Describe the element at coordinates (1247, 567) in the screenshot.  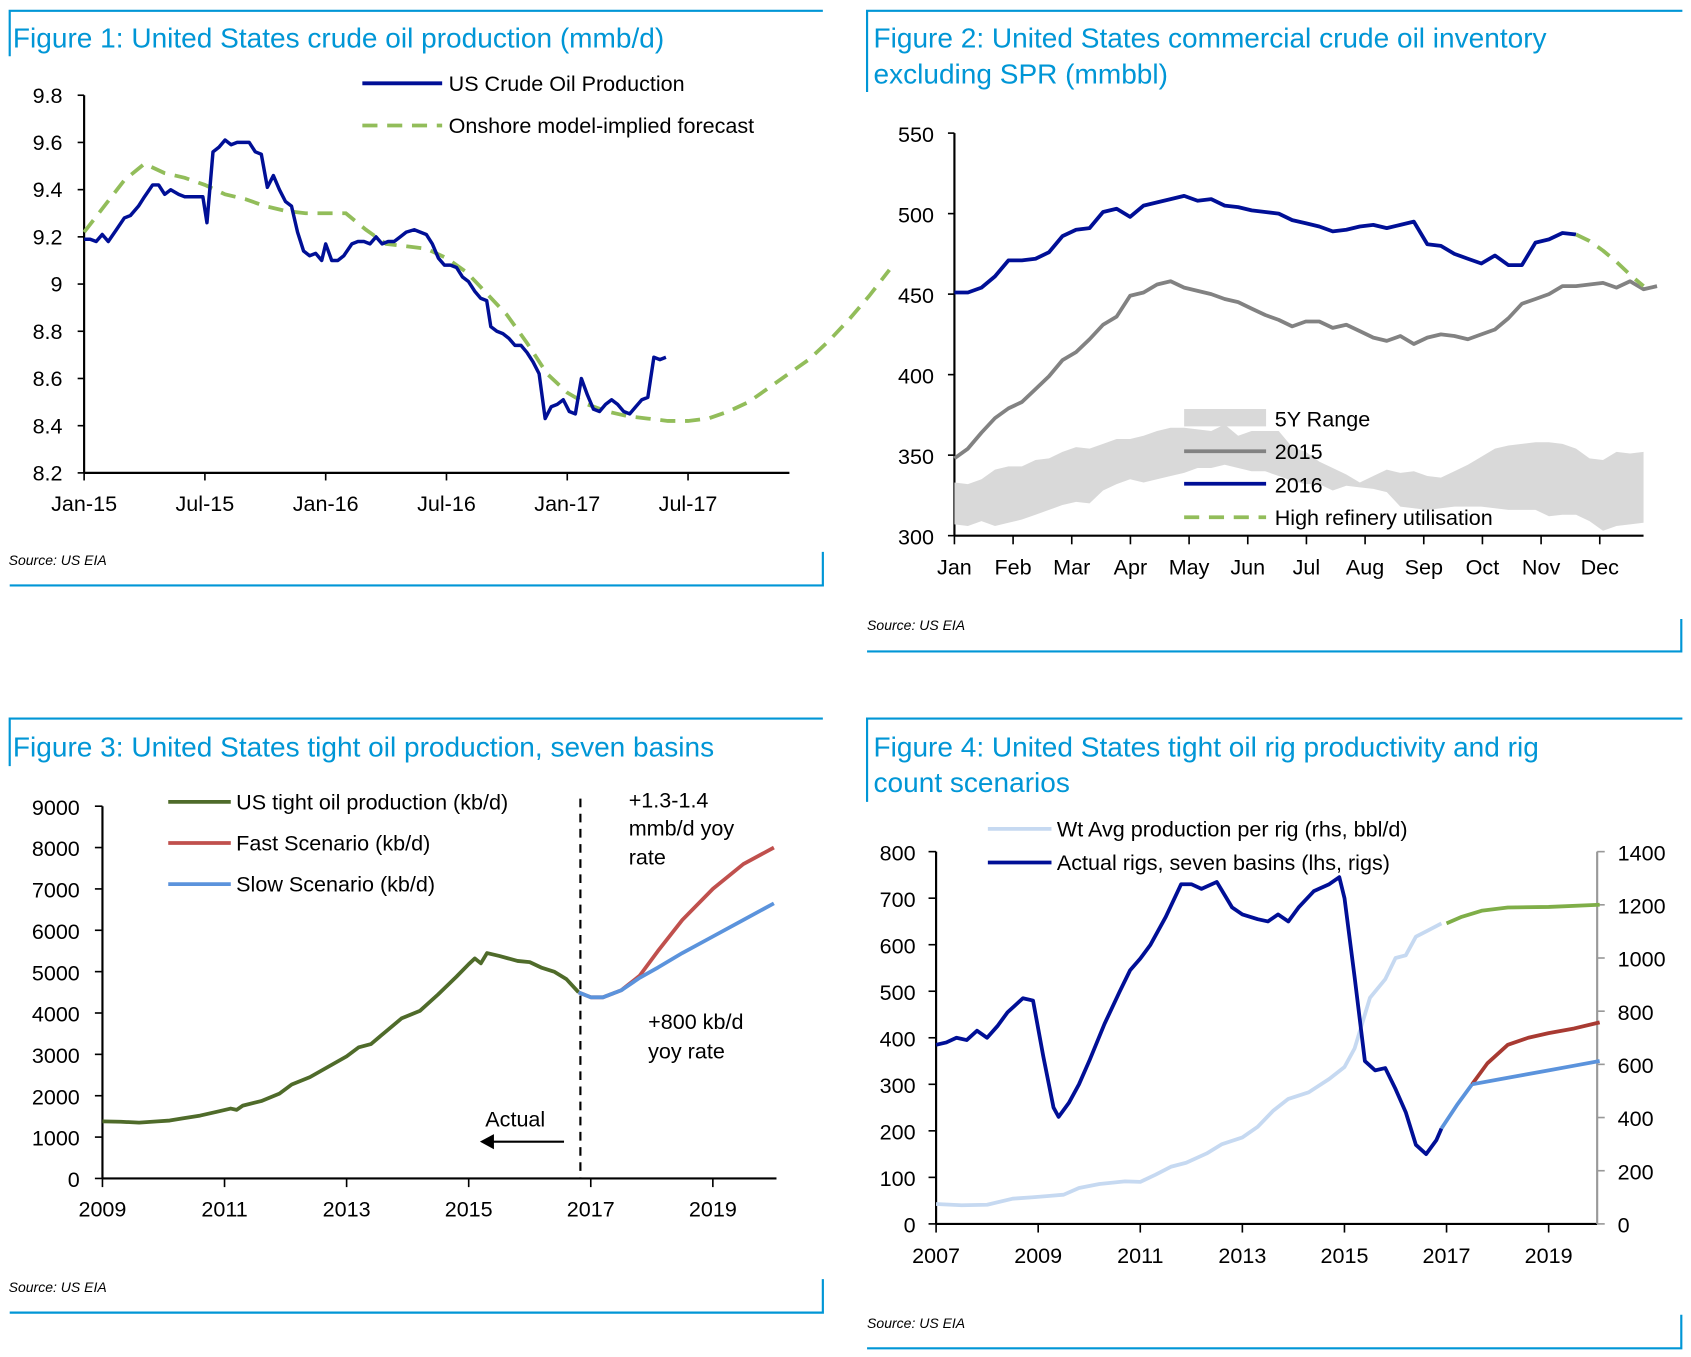
I see `x-tick-label: Jun` at that location.